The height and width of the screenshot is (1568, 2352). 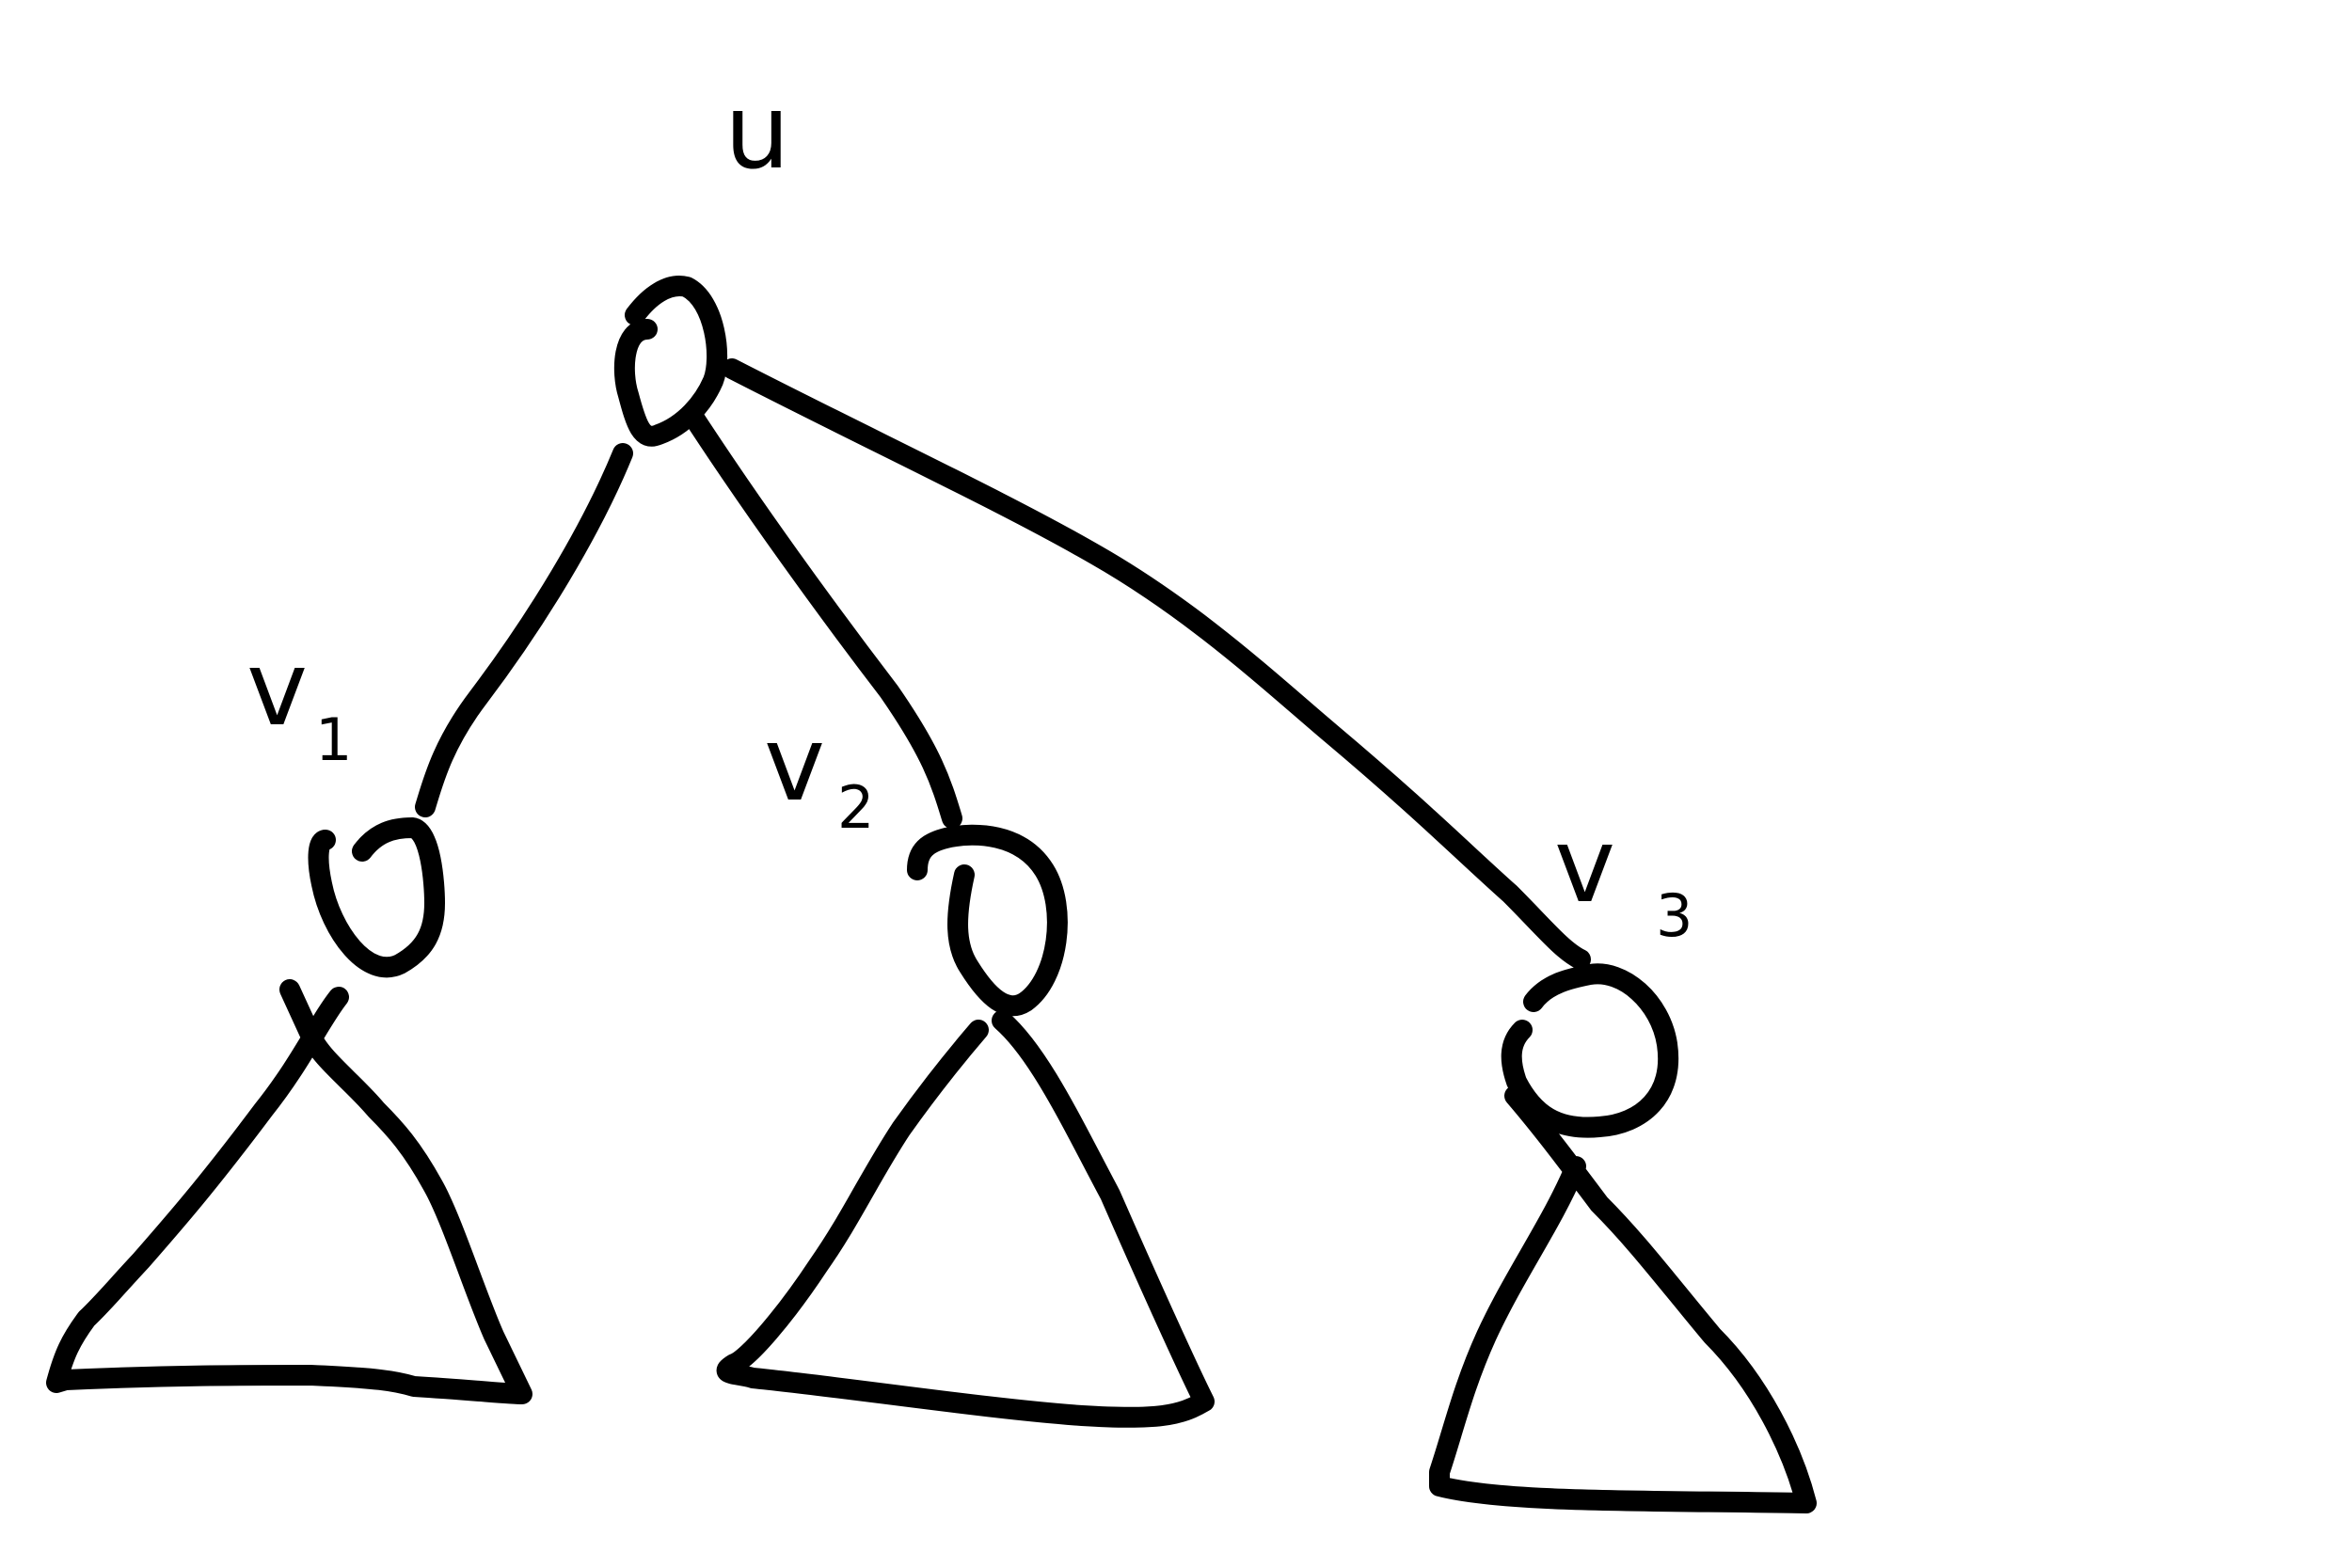 I want to click on subtree-v3-triangle, so click(x=1623, y=1299).